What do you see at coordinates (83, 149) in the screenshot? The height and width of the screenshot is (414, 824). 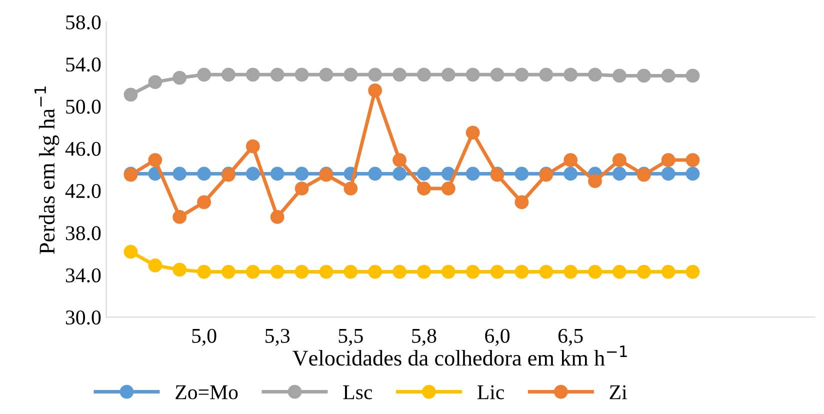 I see `y-tick-label: 46.0` at bounding box center [83, 149].